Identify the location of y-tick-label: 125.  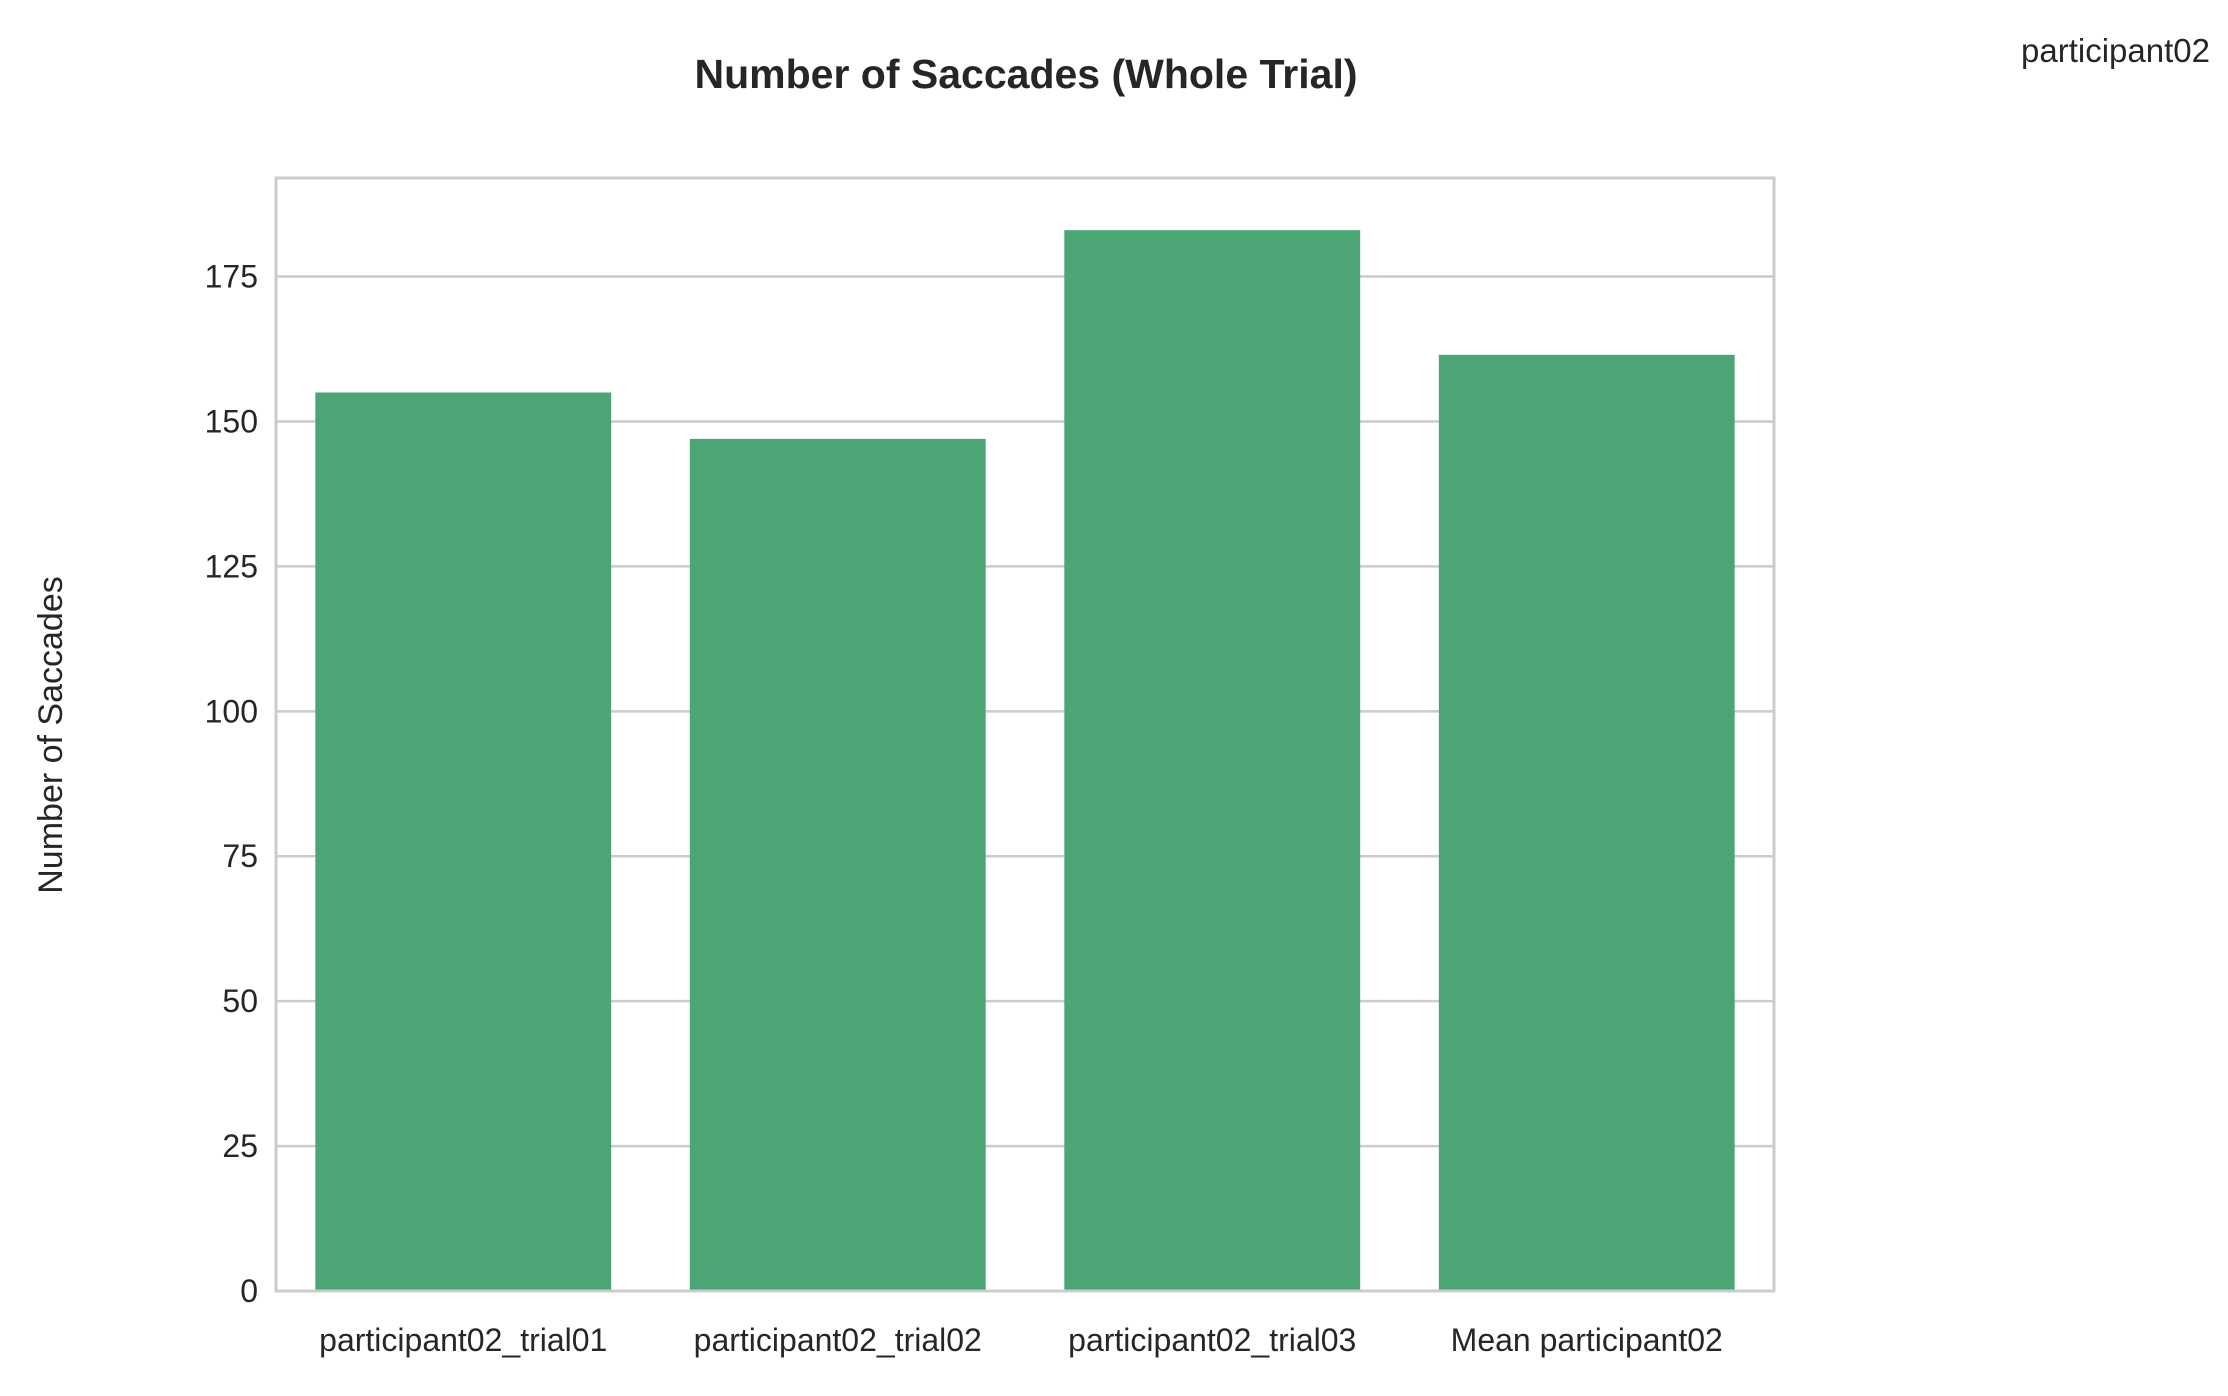
(231, 566).